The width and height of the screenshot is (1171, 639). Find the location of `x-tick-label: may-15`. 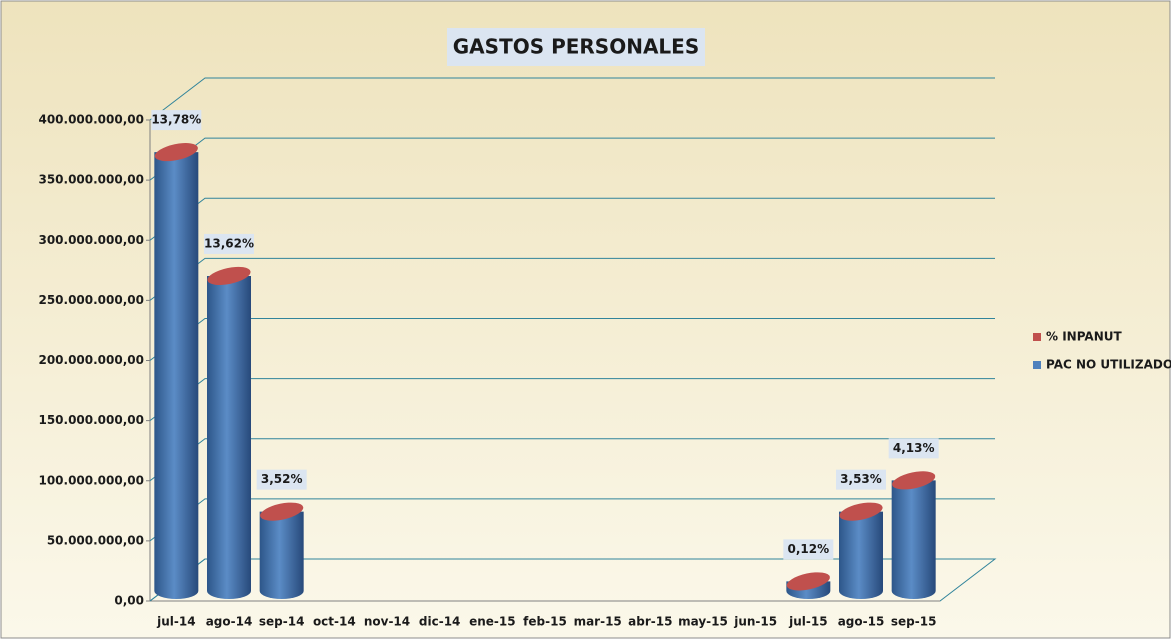

x-tick-label: may-15 is located at coordinates (703, 622).